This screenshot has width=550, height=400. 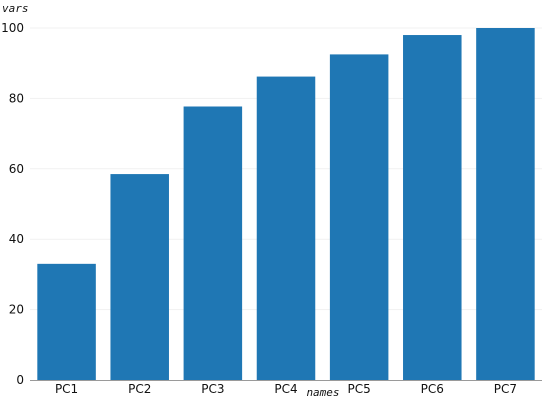 I want to click on bar-PC2, so click(x=139, y=277).